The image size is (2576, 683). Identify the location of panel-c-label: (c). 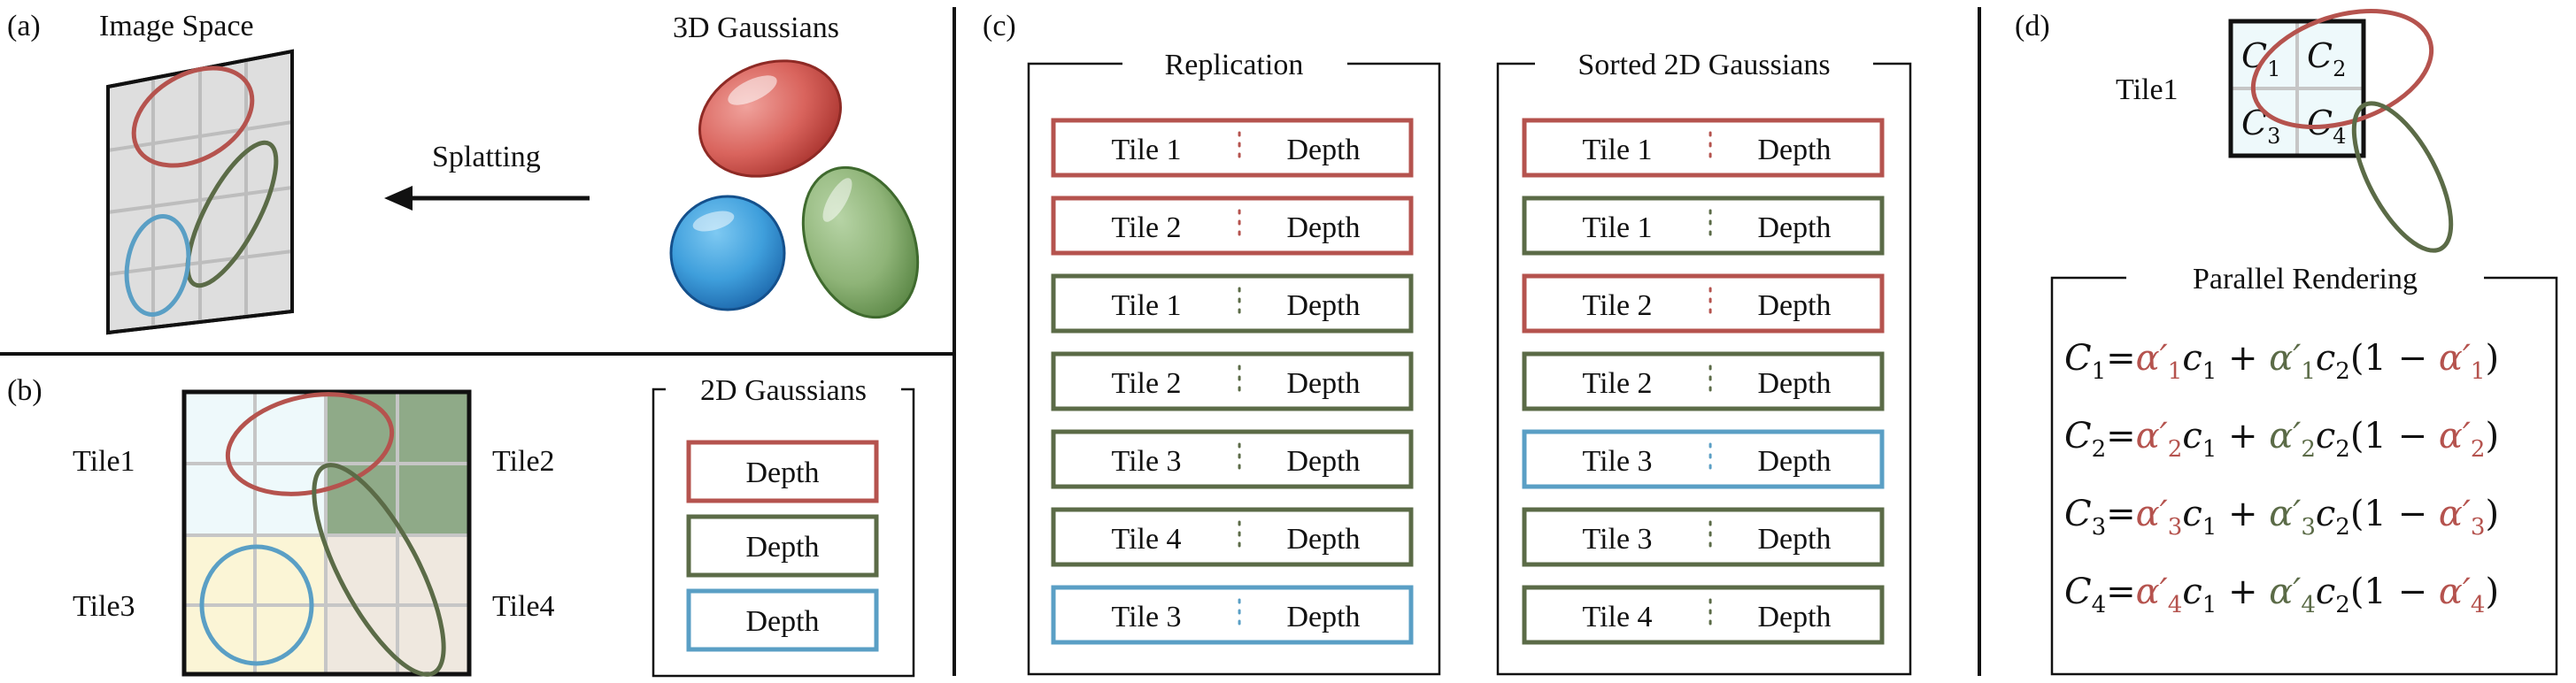
(999, 26).